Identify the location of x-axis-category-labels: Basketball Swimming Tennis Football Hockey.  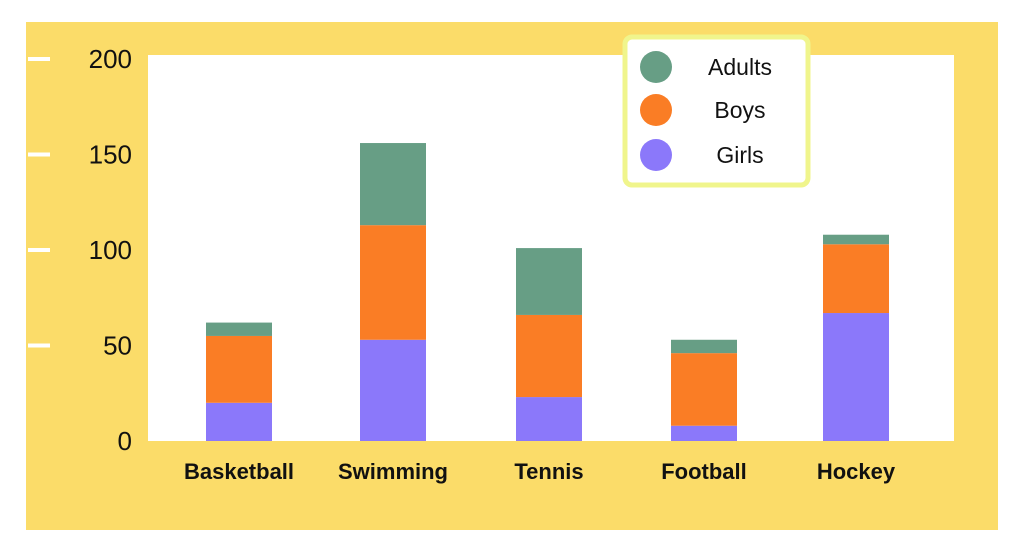
(540, 471).